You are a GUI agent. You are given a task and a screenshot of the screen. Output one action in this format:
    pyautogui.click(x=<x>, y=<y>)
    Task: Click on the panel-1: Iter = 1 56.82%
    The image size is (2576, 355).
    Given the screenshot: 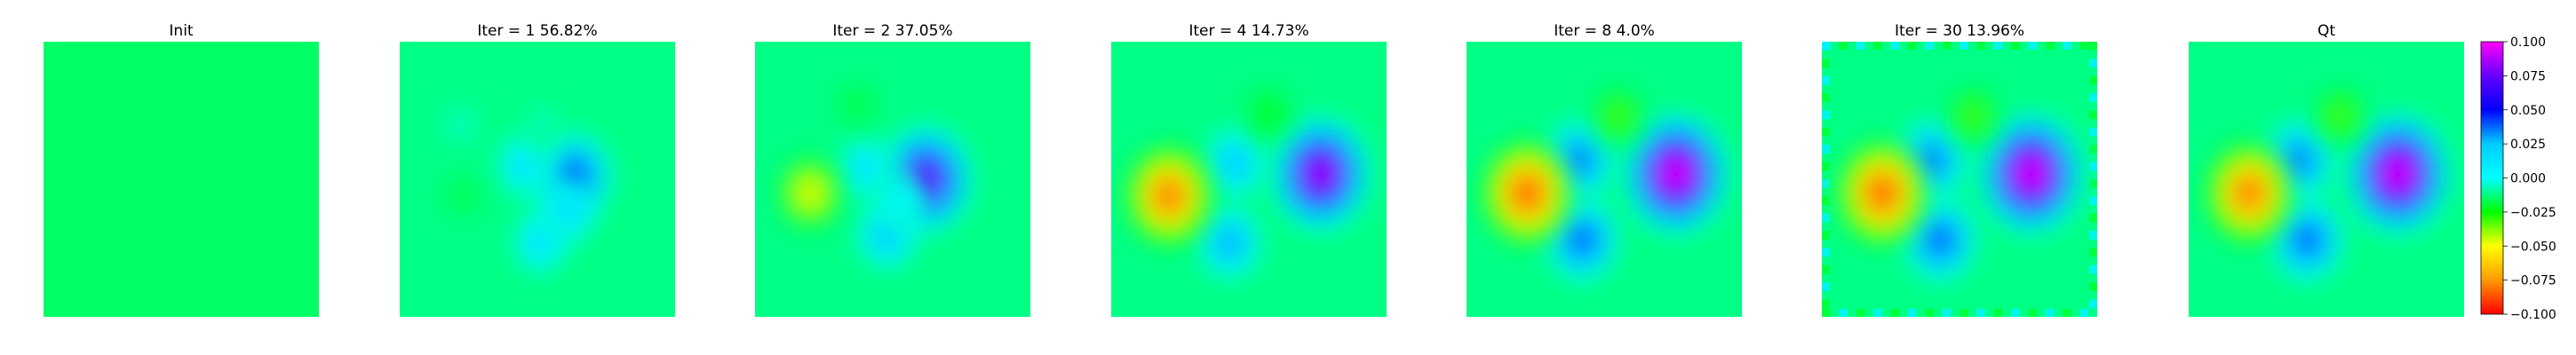 What is the action you would take?
    pyautogui.click(x=537, y=169)
    